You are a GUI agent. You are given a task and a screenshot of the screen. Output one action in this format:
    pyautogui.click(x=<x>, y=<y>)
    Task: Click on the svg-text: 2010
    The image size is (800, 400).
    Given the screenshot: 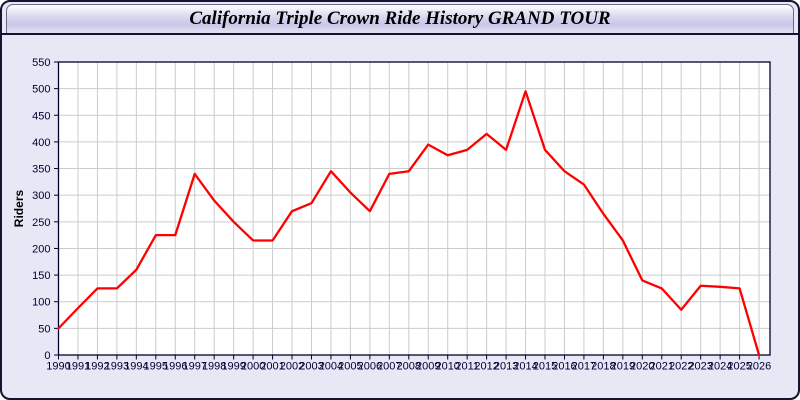 What is the action you would take?
    pyautogui.click(x=447, y=367)
    